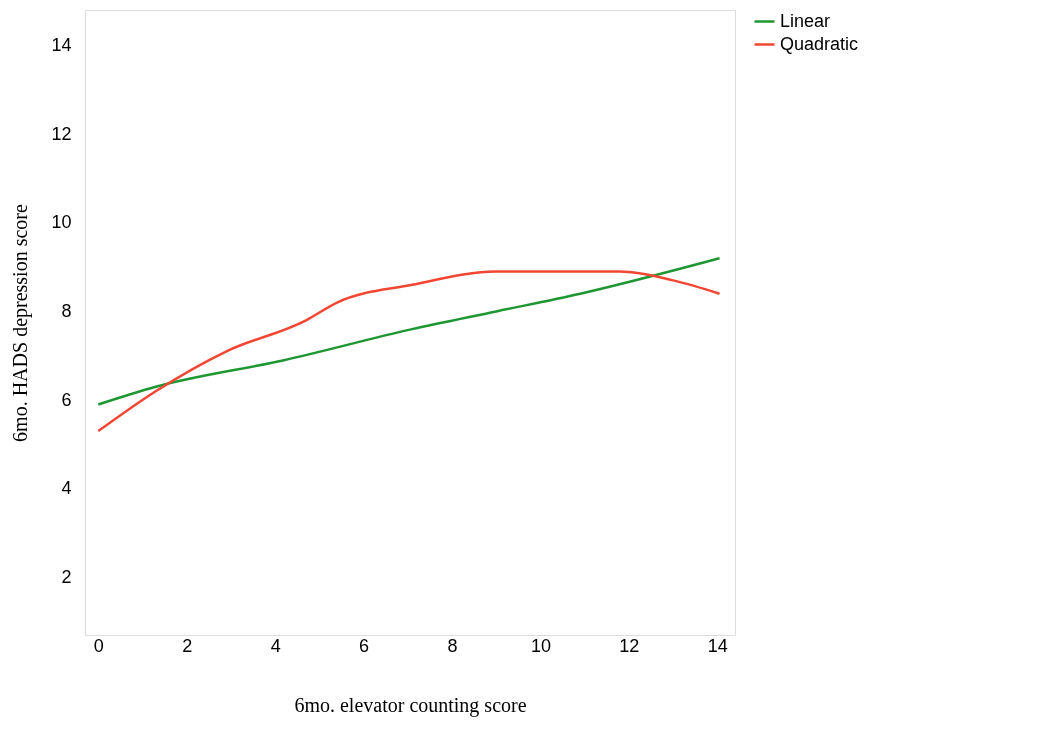 The width and height of the screenshot is (1058, 746). What do you see at coordinates (66, 488) in the screenshot?
I see `y-tick-label: 4` at bounding box center [66, 488].